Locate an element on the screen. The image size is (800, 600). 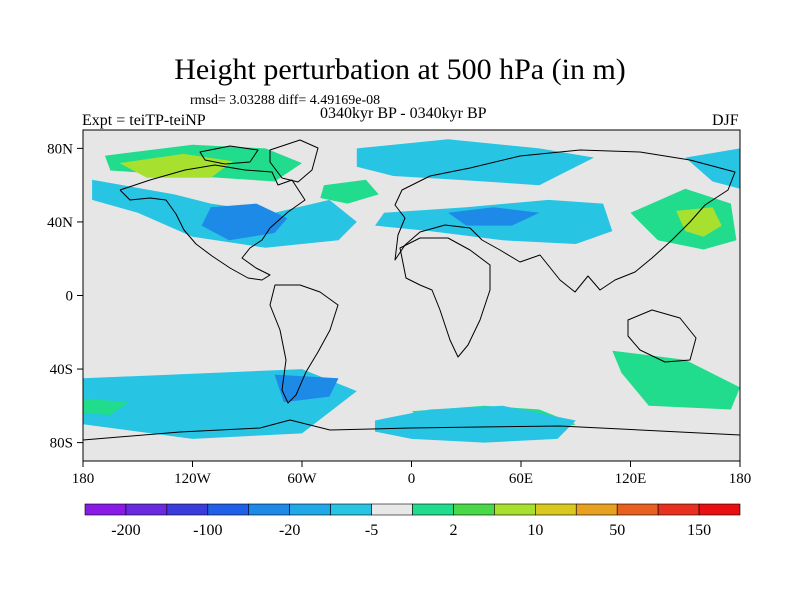
colorbar-label-2: -20 is located at coordinates (289, 530).